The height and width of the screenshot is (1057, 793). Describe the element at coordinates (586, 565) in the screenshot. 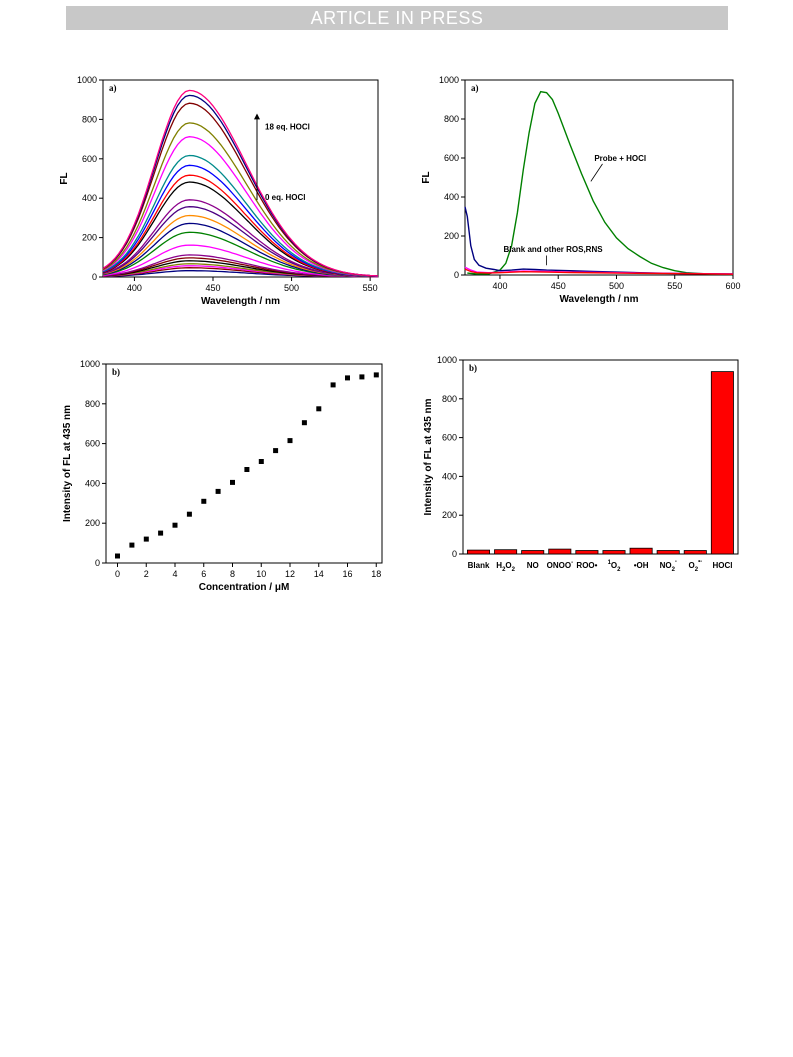

I see `category-label-4: ROO•` at that location.